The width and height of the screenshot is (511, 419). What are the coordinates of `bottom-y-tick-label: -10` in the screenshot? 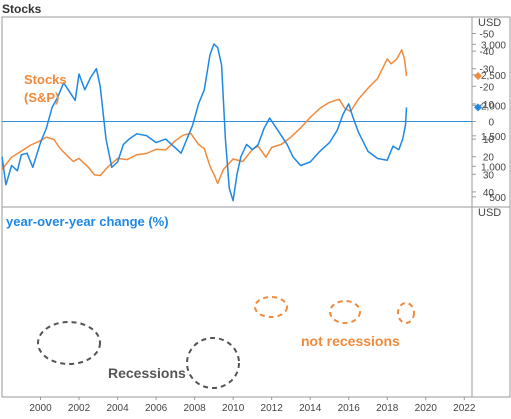 It's located at (487, 105).